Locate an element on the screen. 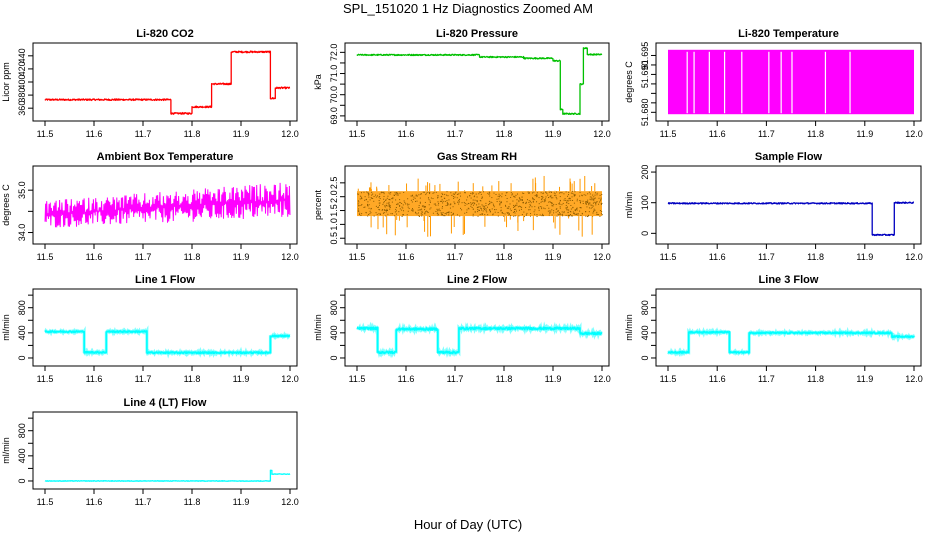 Image resolution: width=936 pixels, height=540 pixels. y-tick-label: 51.680 is located at coordinates (645, 113).